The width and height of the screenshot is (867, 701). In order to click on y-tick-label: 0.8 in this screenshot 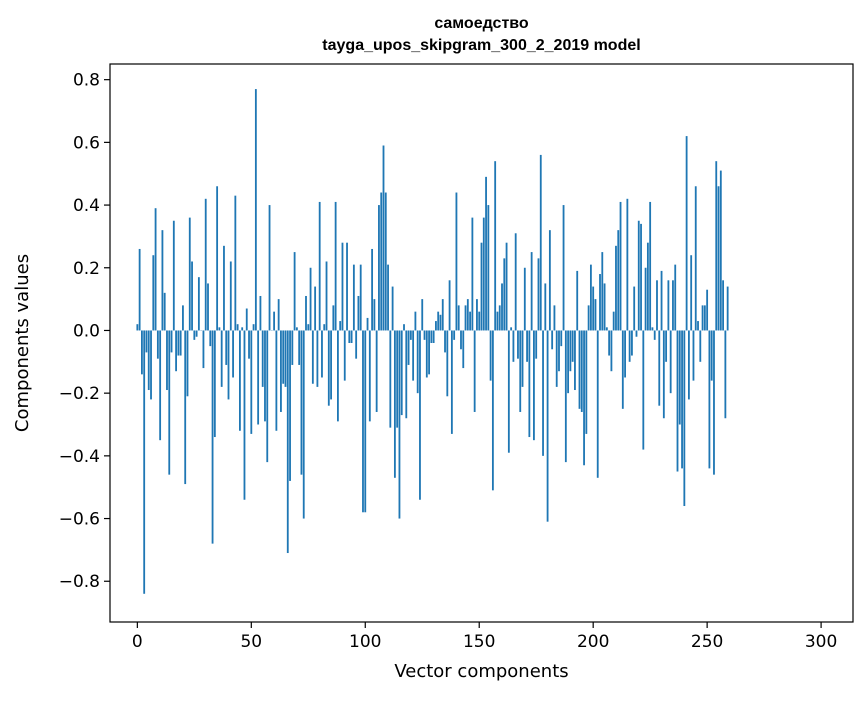, I will do `click(86, 81)`.